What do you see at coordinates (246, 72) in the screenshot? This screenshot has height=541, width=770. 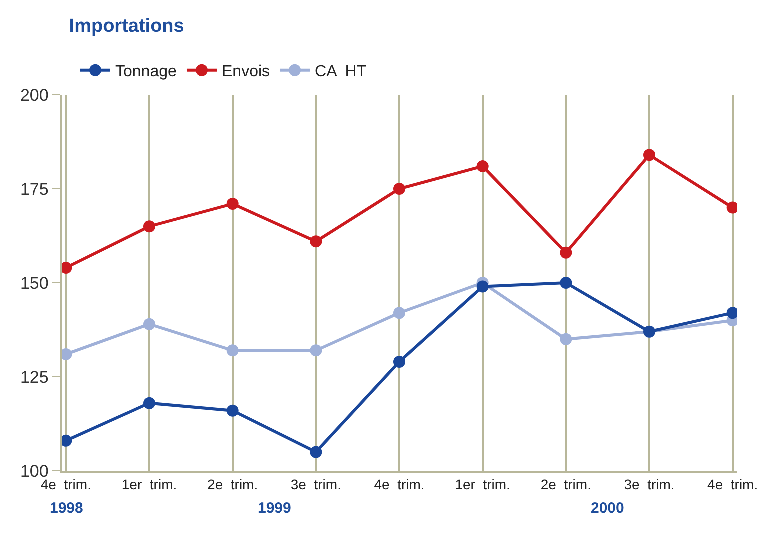 I see `legend-label: Envois` at bounding box center [246, 72].